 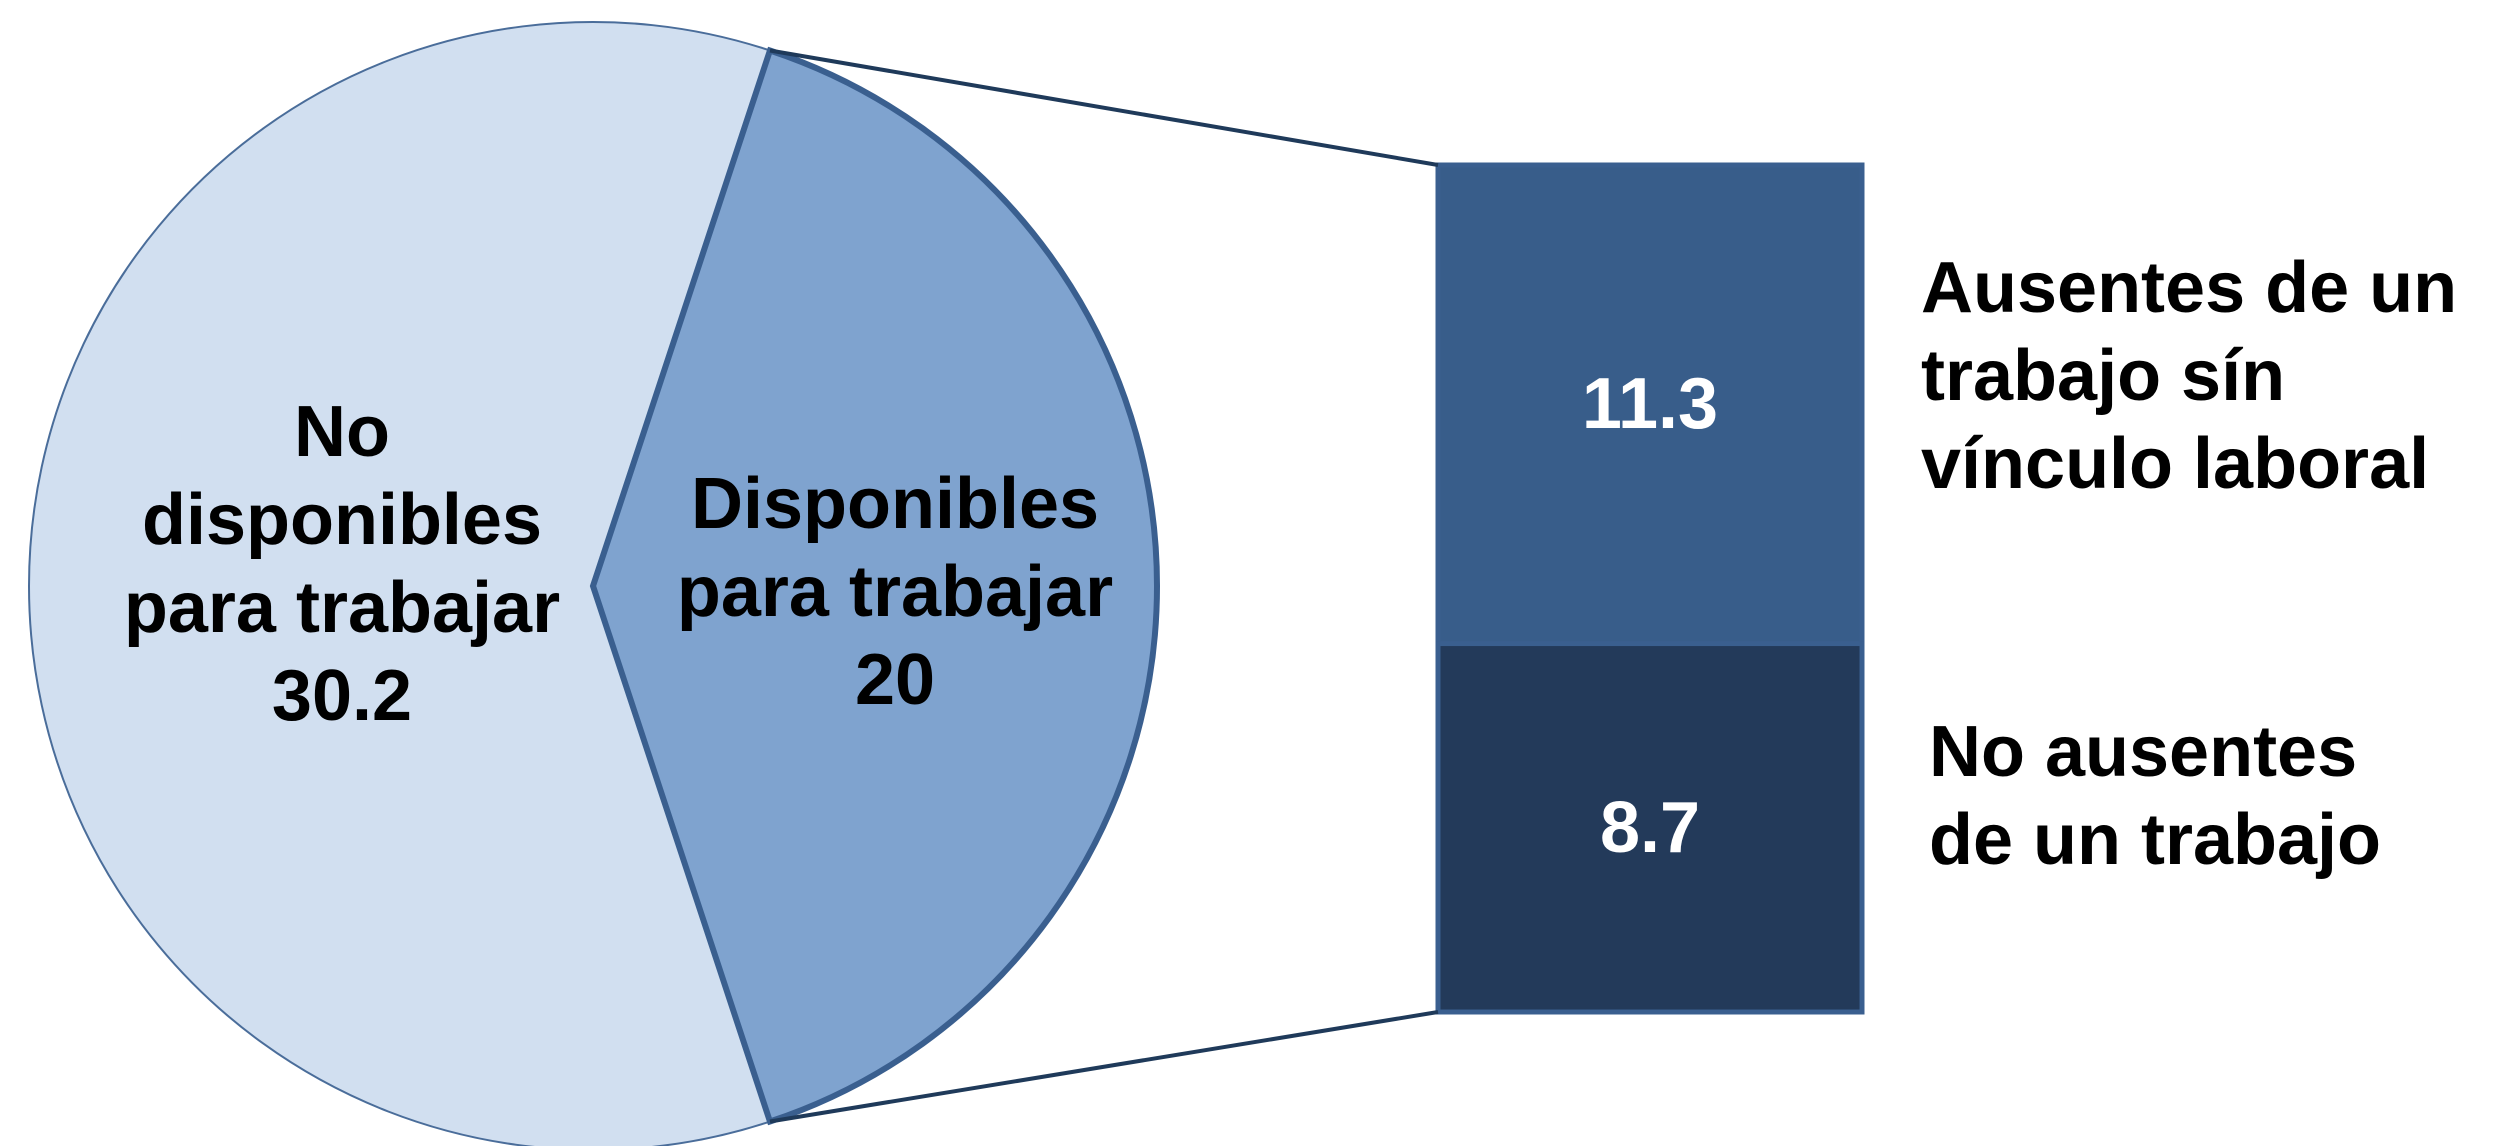 I want to click on pie-label: Disponibles para trabajar, so click(x=895, y=548).